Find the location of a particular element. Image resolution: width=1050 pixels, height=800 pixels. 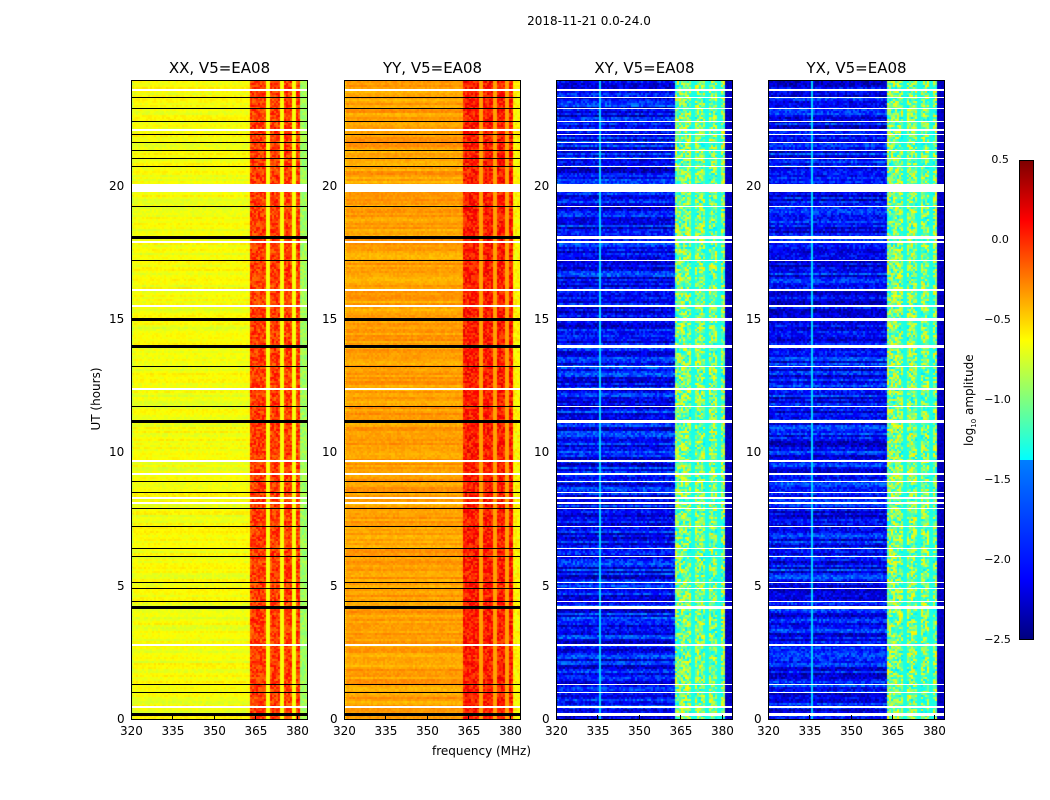

y-tick-label: 20 is located at coordinates (542, 185).